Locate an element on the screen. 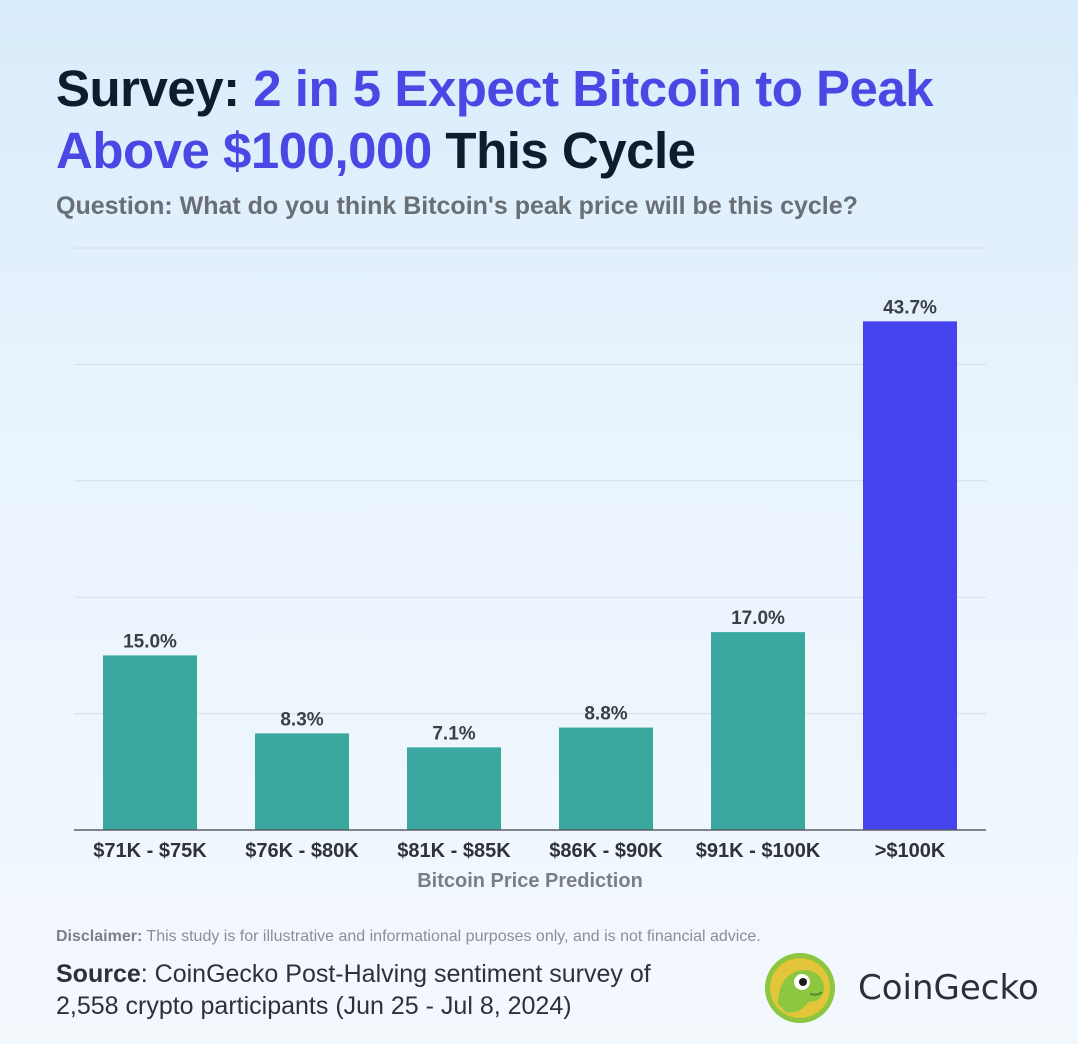 This screenshot has width=1078, height=1044. brand: CoinGecko is located at coordinates (901, 988).